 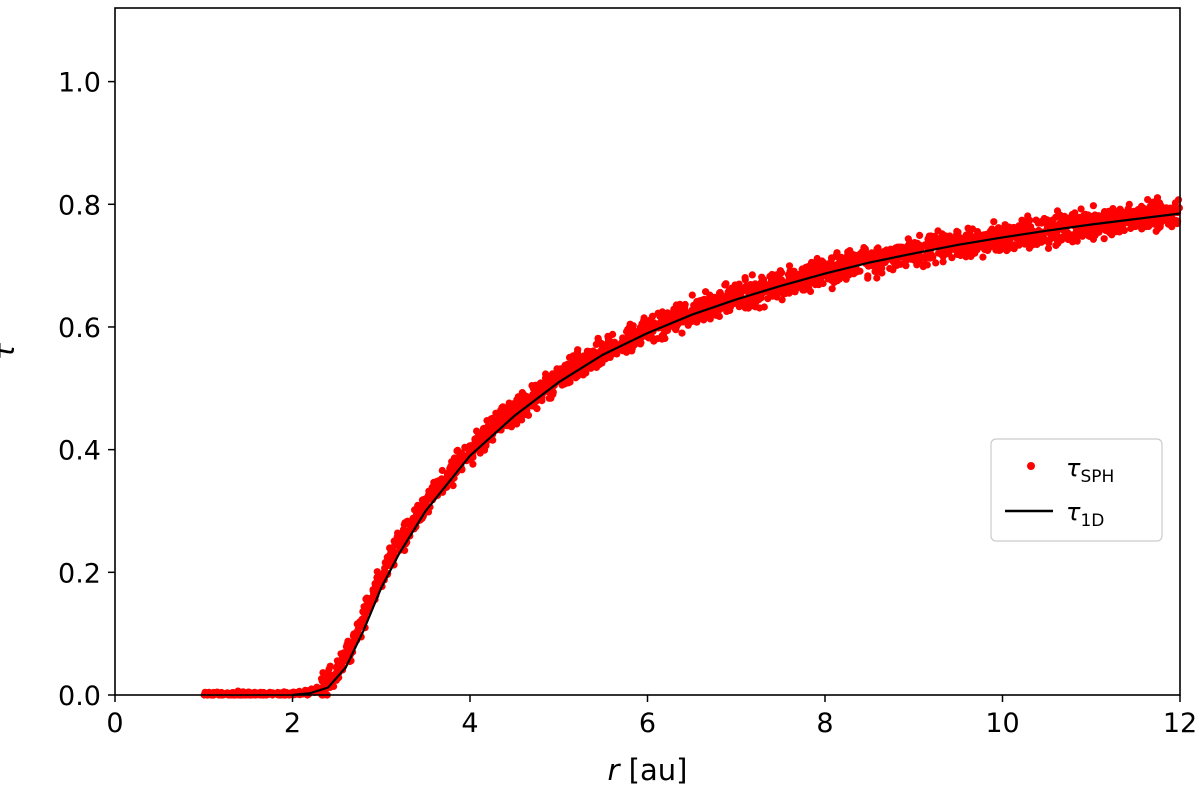 What do you see at coordinates (79, 205) in the screenshot?
I see `y-tick-label: 0.8` at bounding box center [79, 205].